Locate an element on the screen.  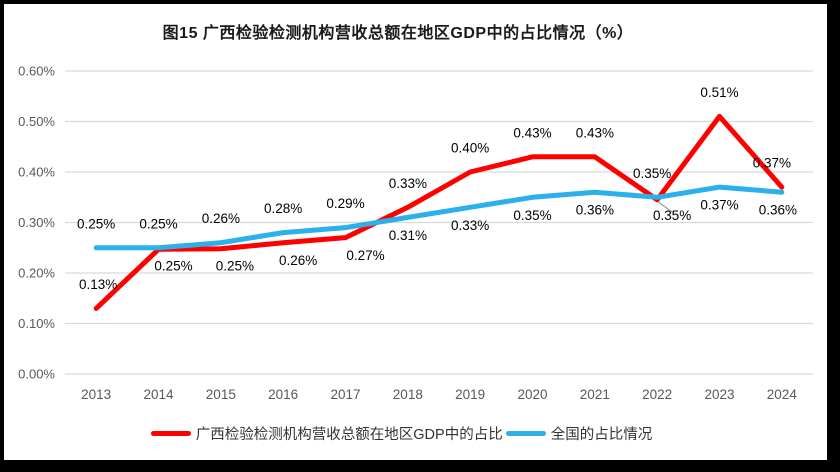
data-label: 0.40% is located at coordinates (470, 148).